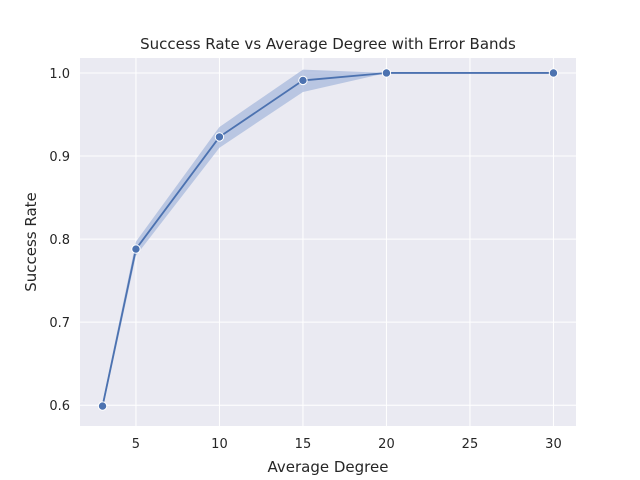 The image size is (640, 480). What do you see at coordinates (386, 444) in the screenshot?
I see `x-tick-label: 20` at bounding box center [386, 444].